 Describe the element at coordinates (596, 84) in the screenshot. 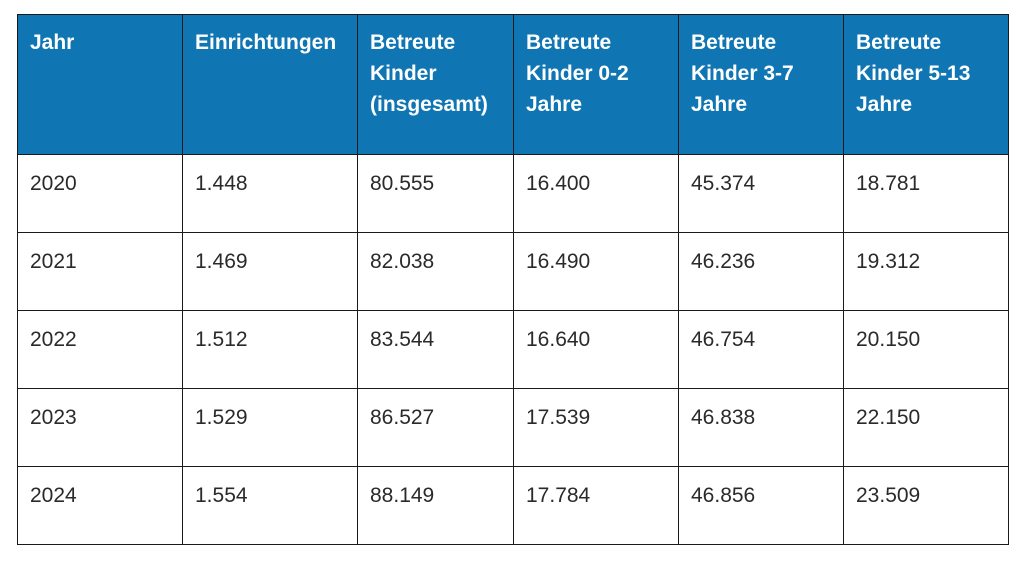

I see `header-cell-betreute-kinder-0-2: Betreute Kinder 0-2 Jahre` at that location.